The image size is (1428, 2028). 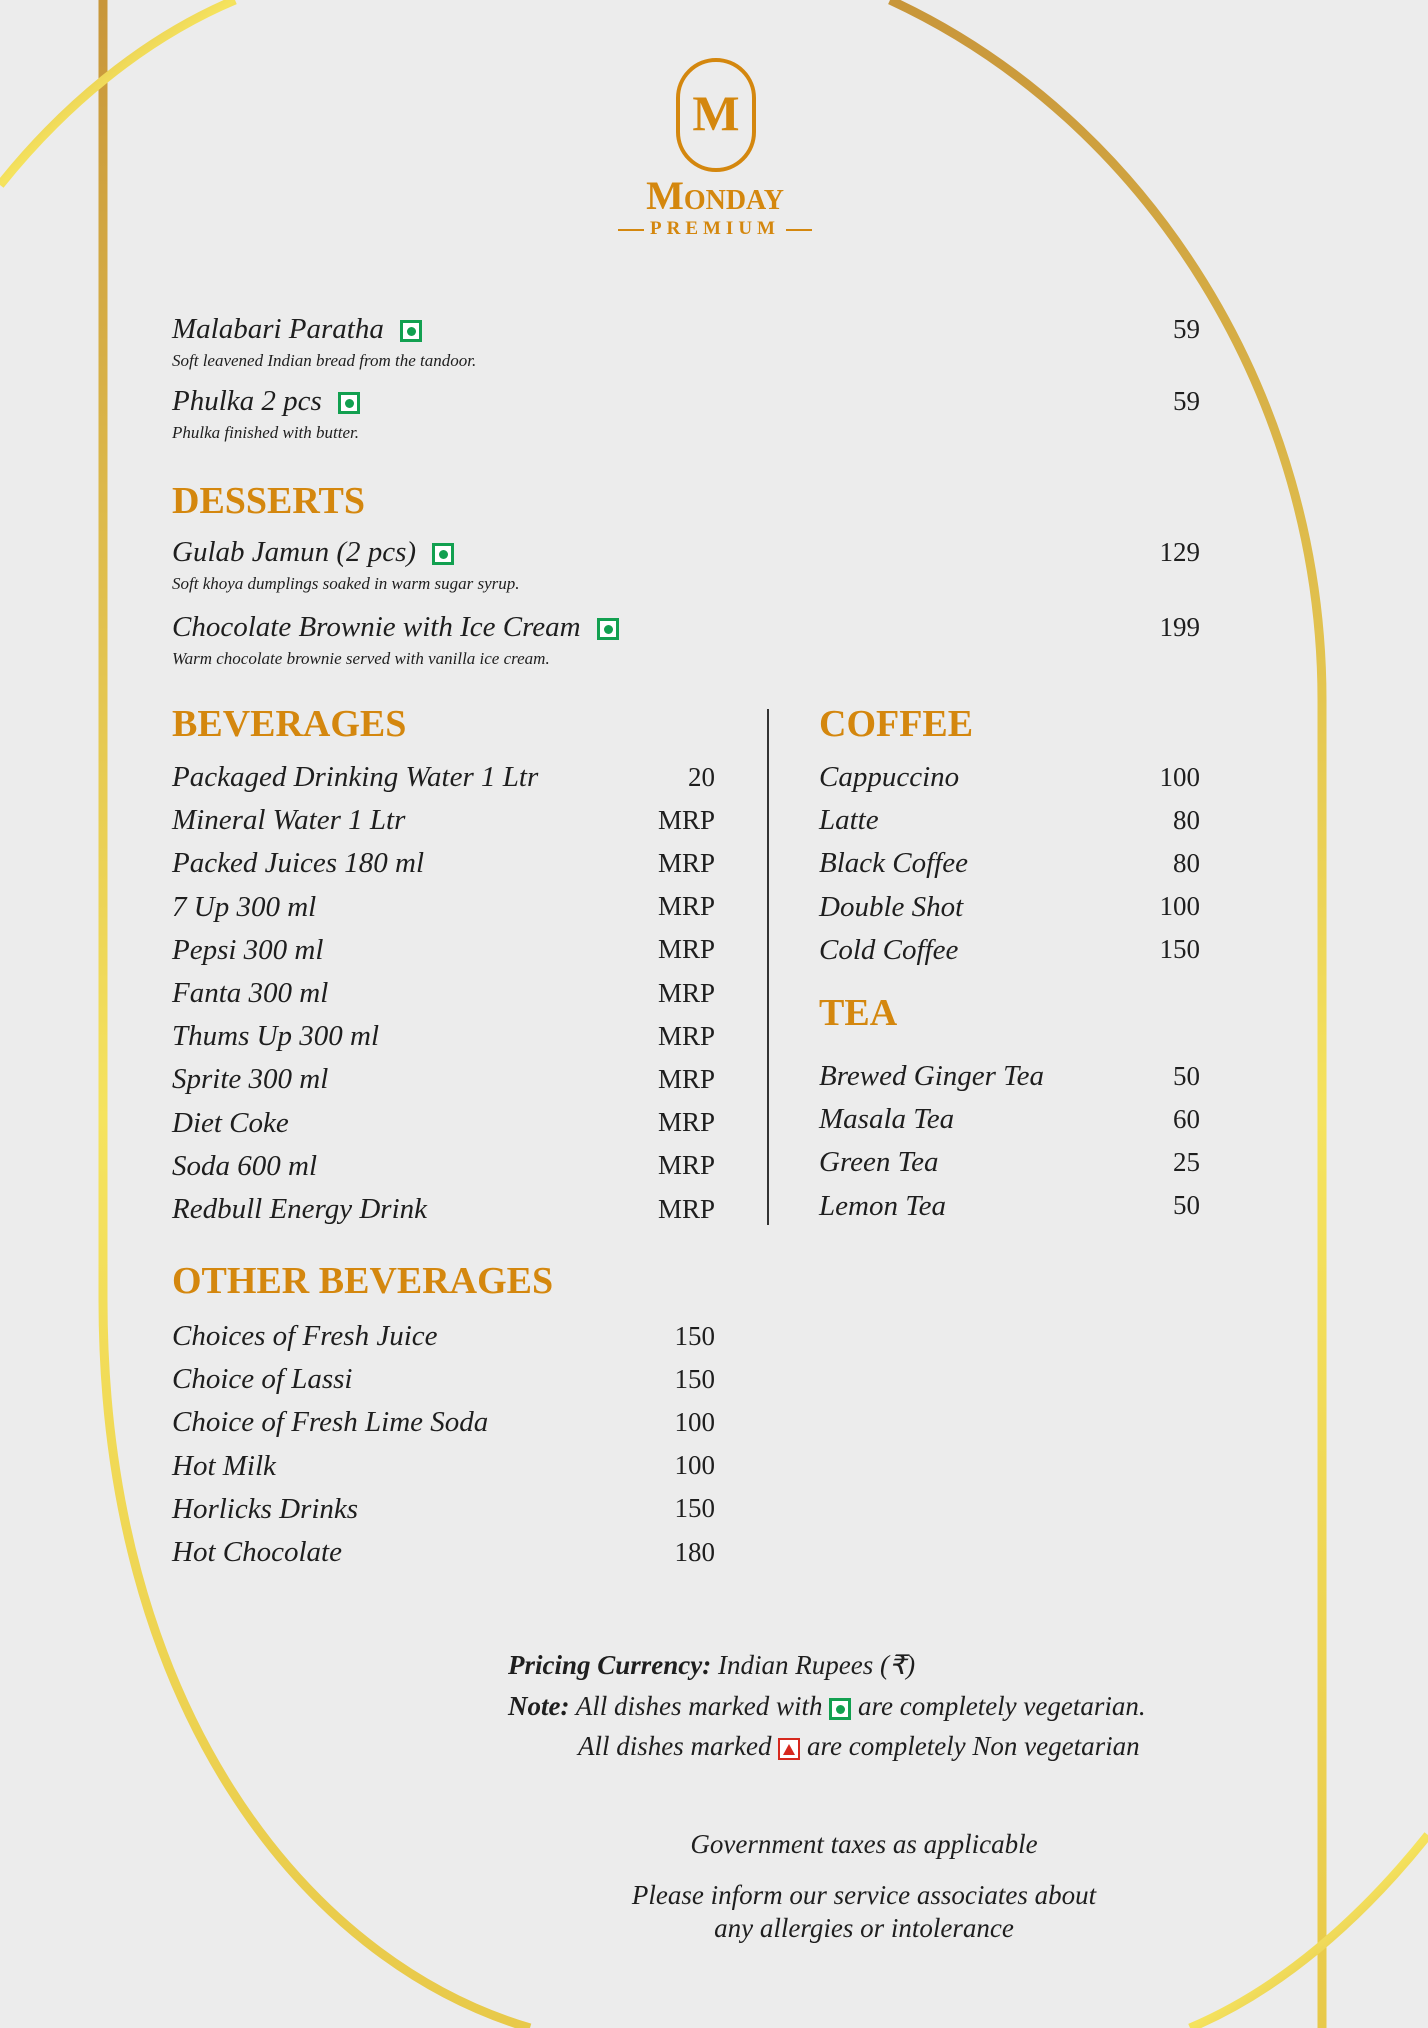 I want to click on nonveg-symbol-icon, so click(x=789, y=1748).